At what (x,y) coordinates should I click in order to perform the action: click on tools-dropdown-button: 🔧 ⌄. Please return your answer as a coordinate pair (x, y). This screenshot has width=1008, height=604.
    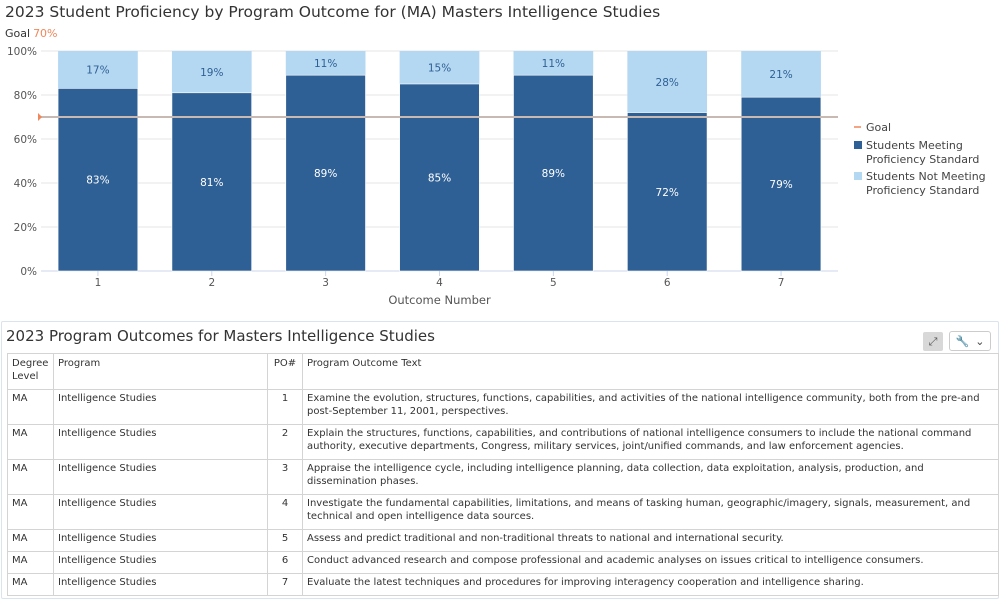
    Looking at the image, I should click on (970, 341).